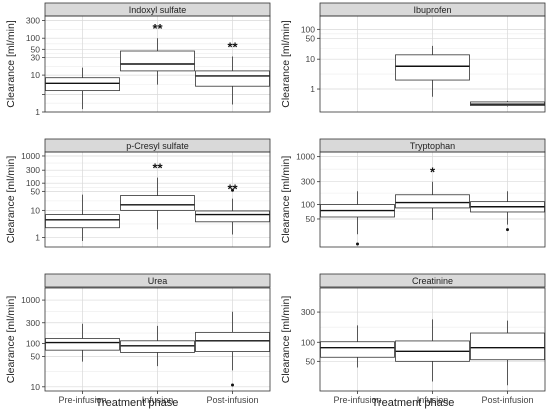 Image resolution: width=550 pixels, height=411 pixels. What do you see at coordinates (137, 403) in the screenshot?
I see `x-axis-title-left: Treatment phase` at bounding box center [137, 403].